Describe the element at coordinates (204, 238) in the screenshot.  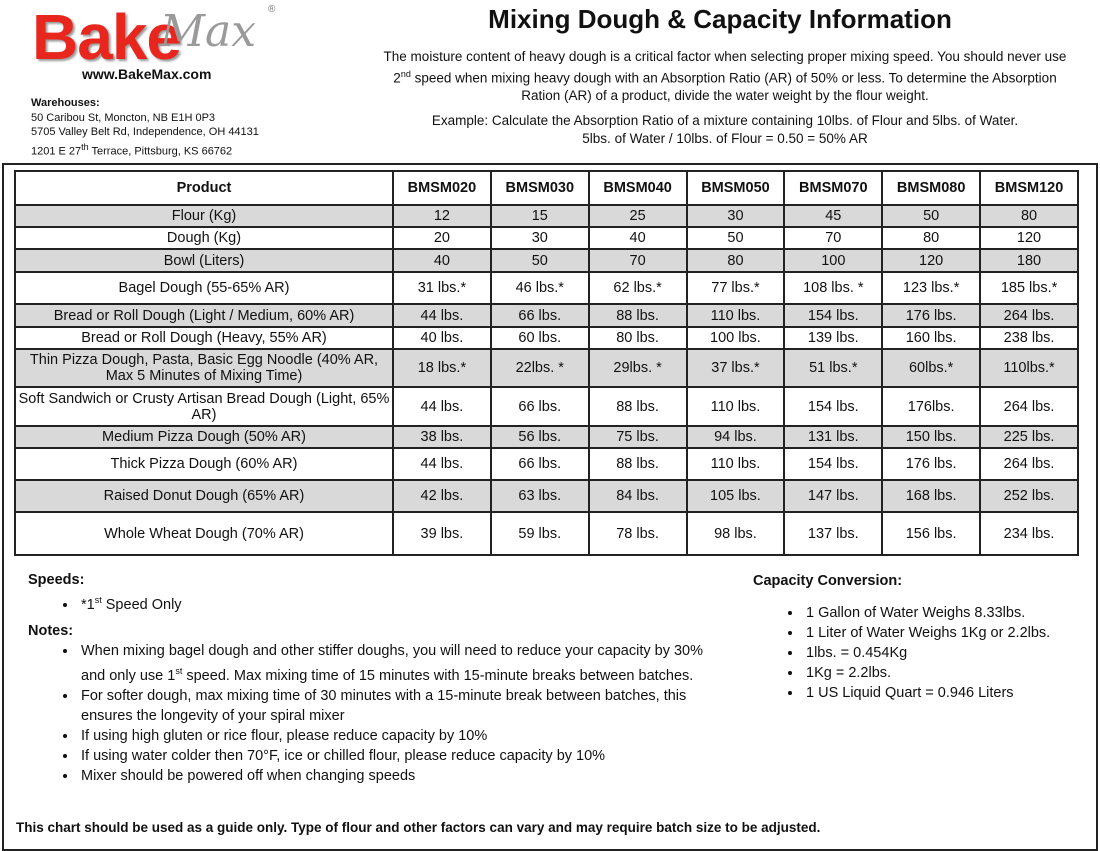
I see `row-label: Dough (Kg)` at that location.